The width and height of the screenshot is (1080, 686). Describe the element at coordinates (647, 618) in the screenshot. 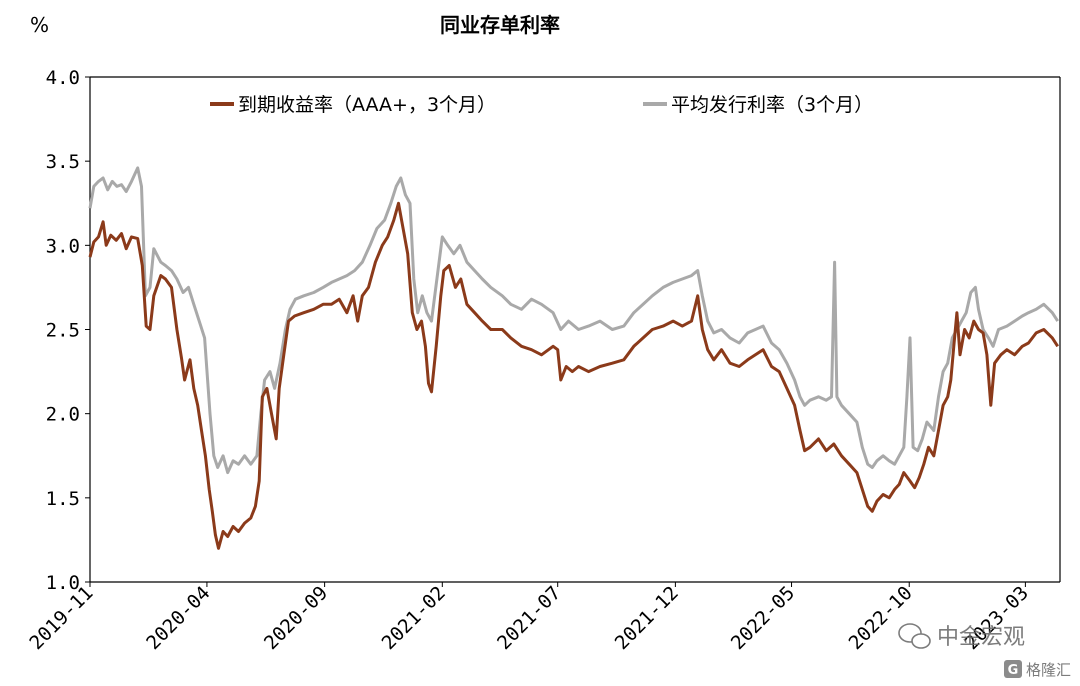

I see `x-tick-label: 2021-12` at that location.